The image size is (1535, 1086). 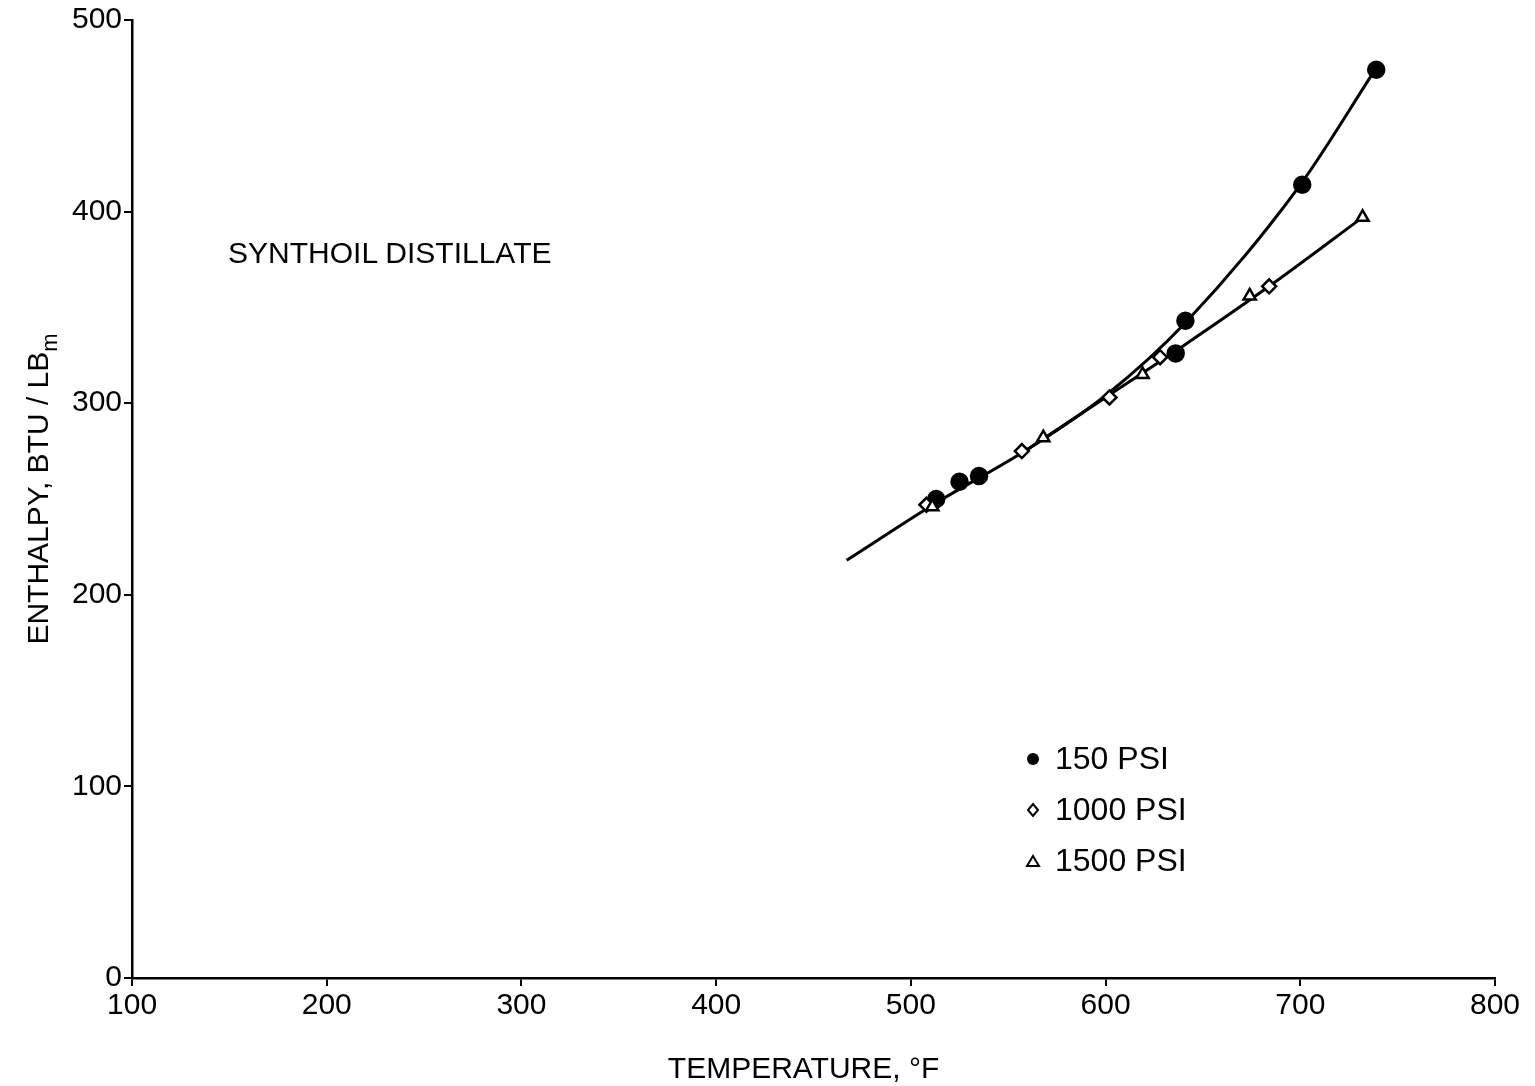 I want to click on x-tick-label: 200, so click(x=326, y=1004).